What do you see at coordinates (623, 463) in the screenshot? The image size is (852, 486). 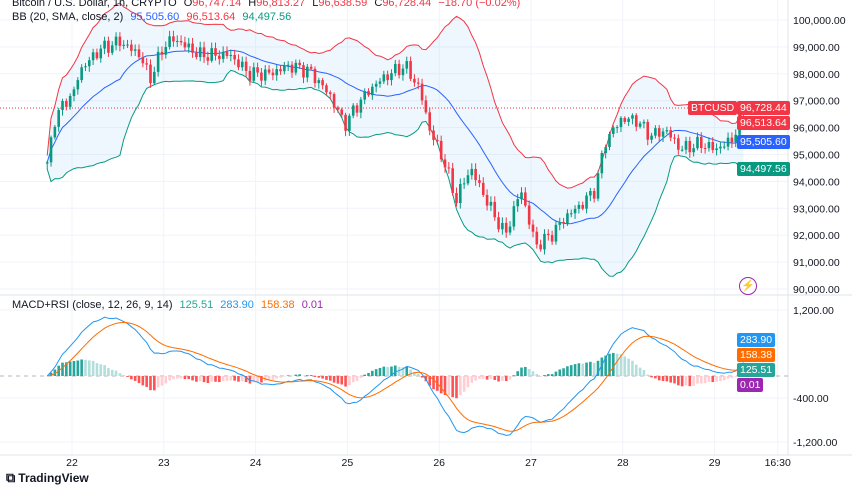 I see `time-tick-label: 28` at bounding box center [623, 463].